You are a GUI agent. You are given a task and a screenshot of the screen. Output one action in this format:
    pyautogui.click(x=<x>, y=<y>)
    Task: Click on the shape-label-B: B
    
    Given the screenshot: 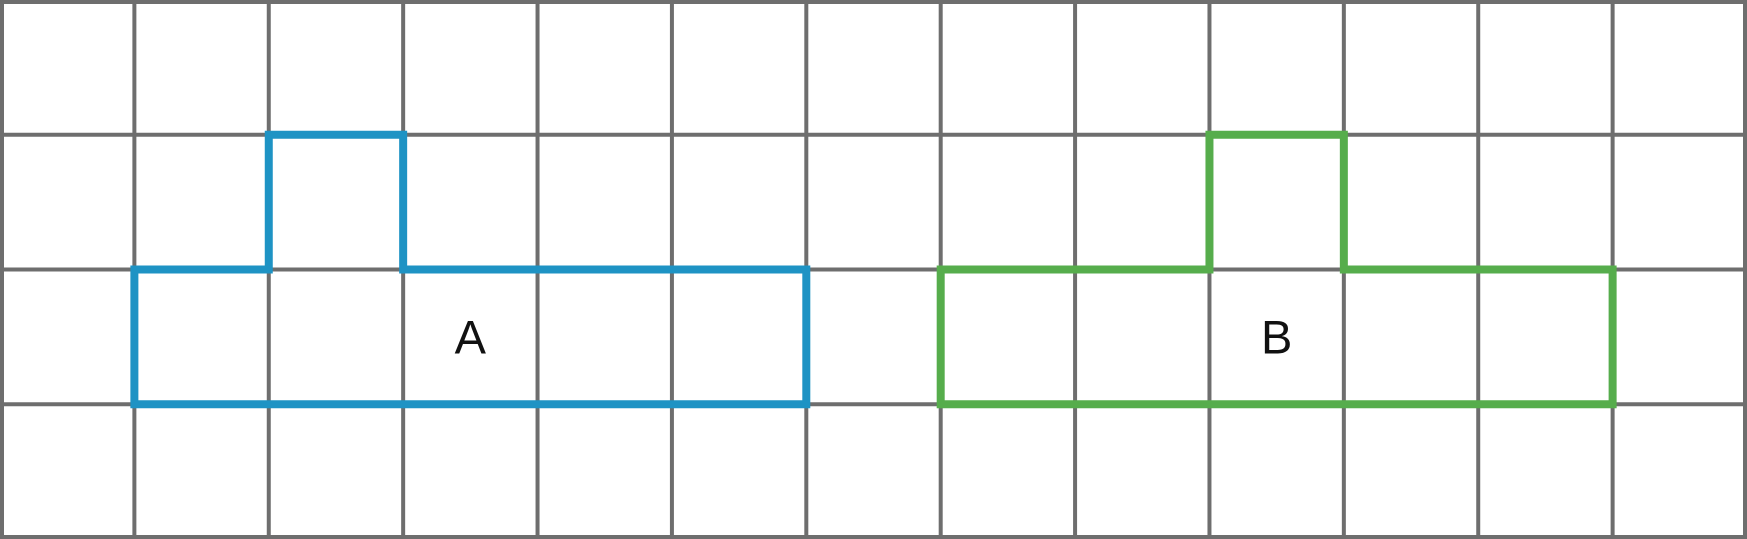 What is the action you would take?
    pyautogui.click(x=1276, y=336)
    